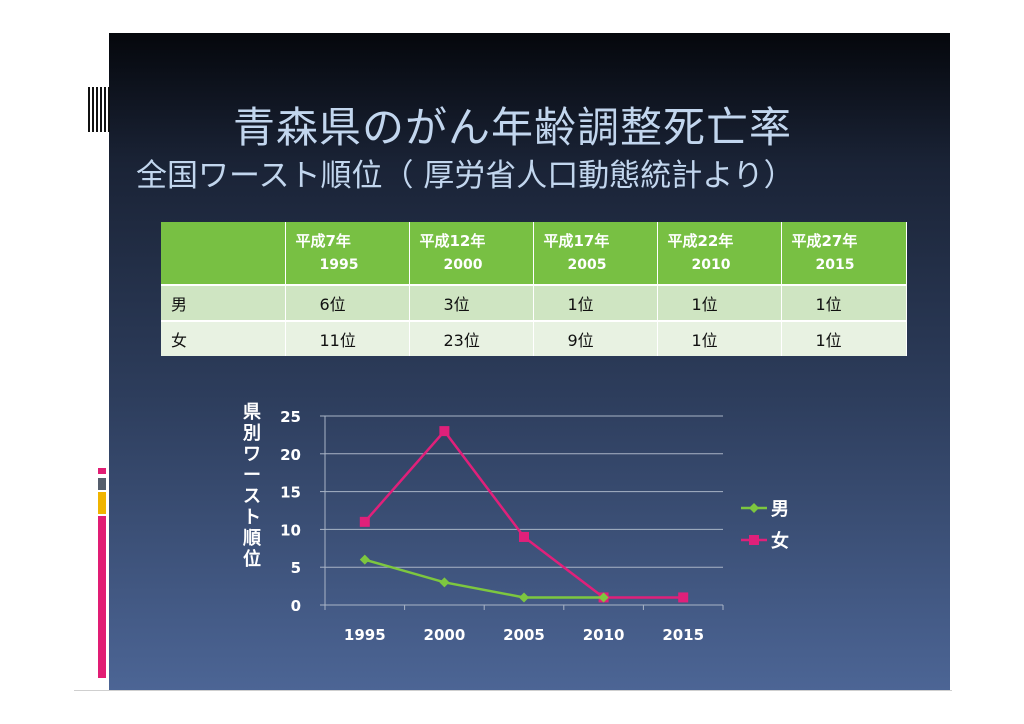 This screenshot has width=1024, height=724. I want to click on y-tick-label: 10, so click(290, 530).